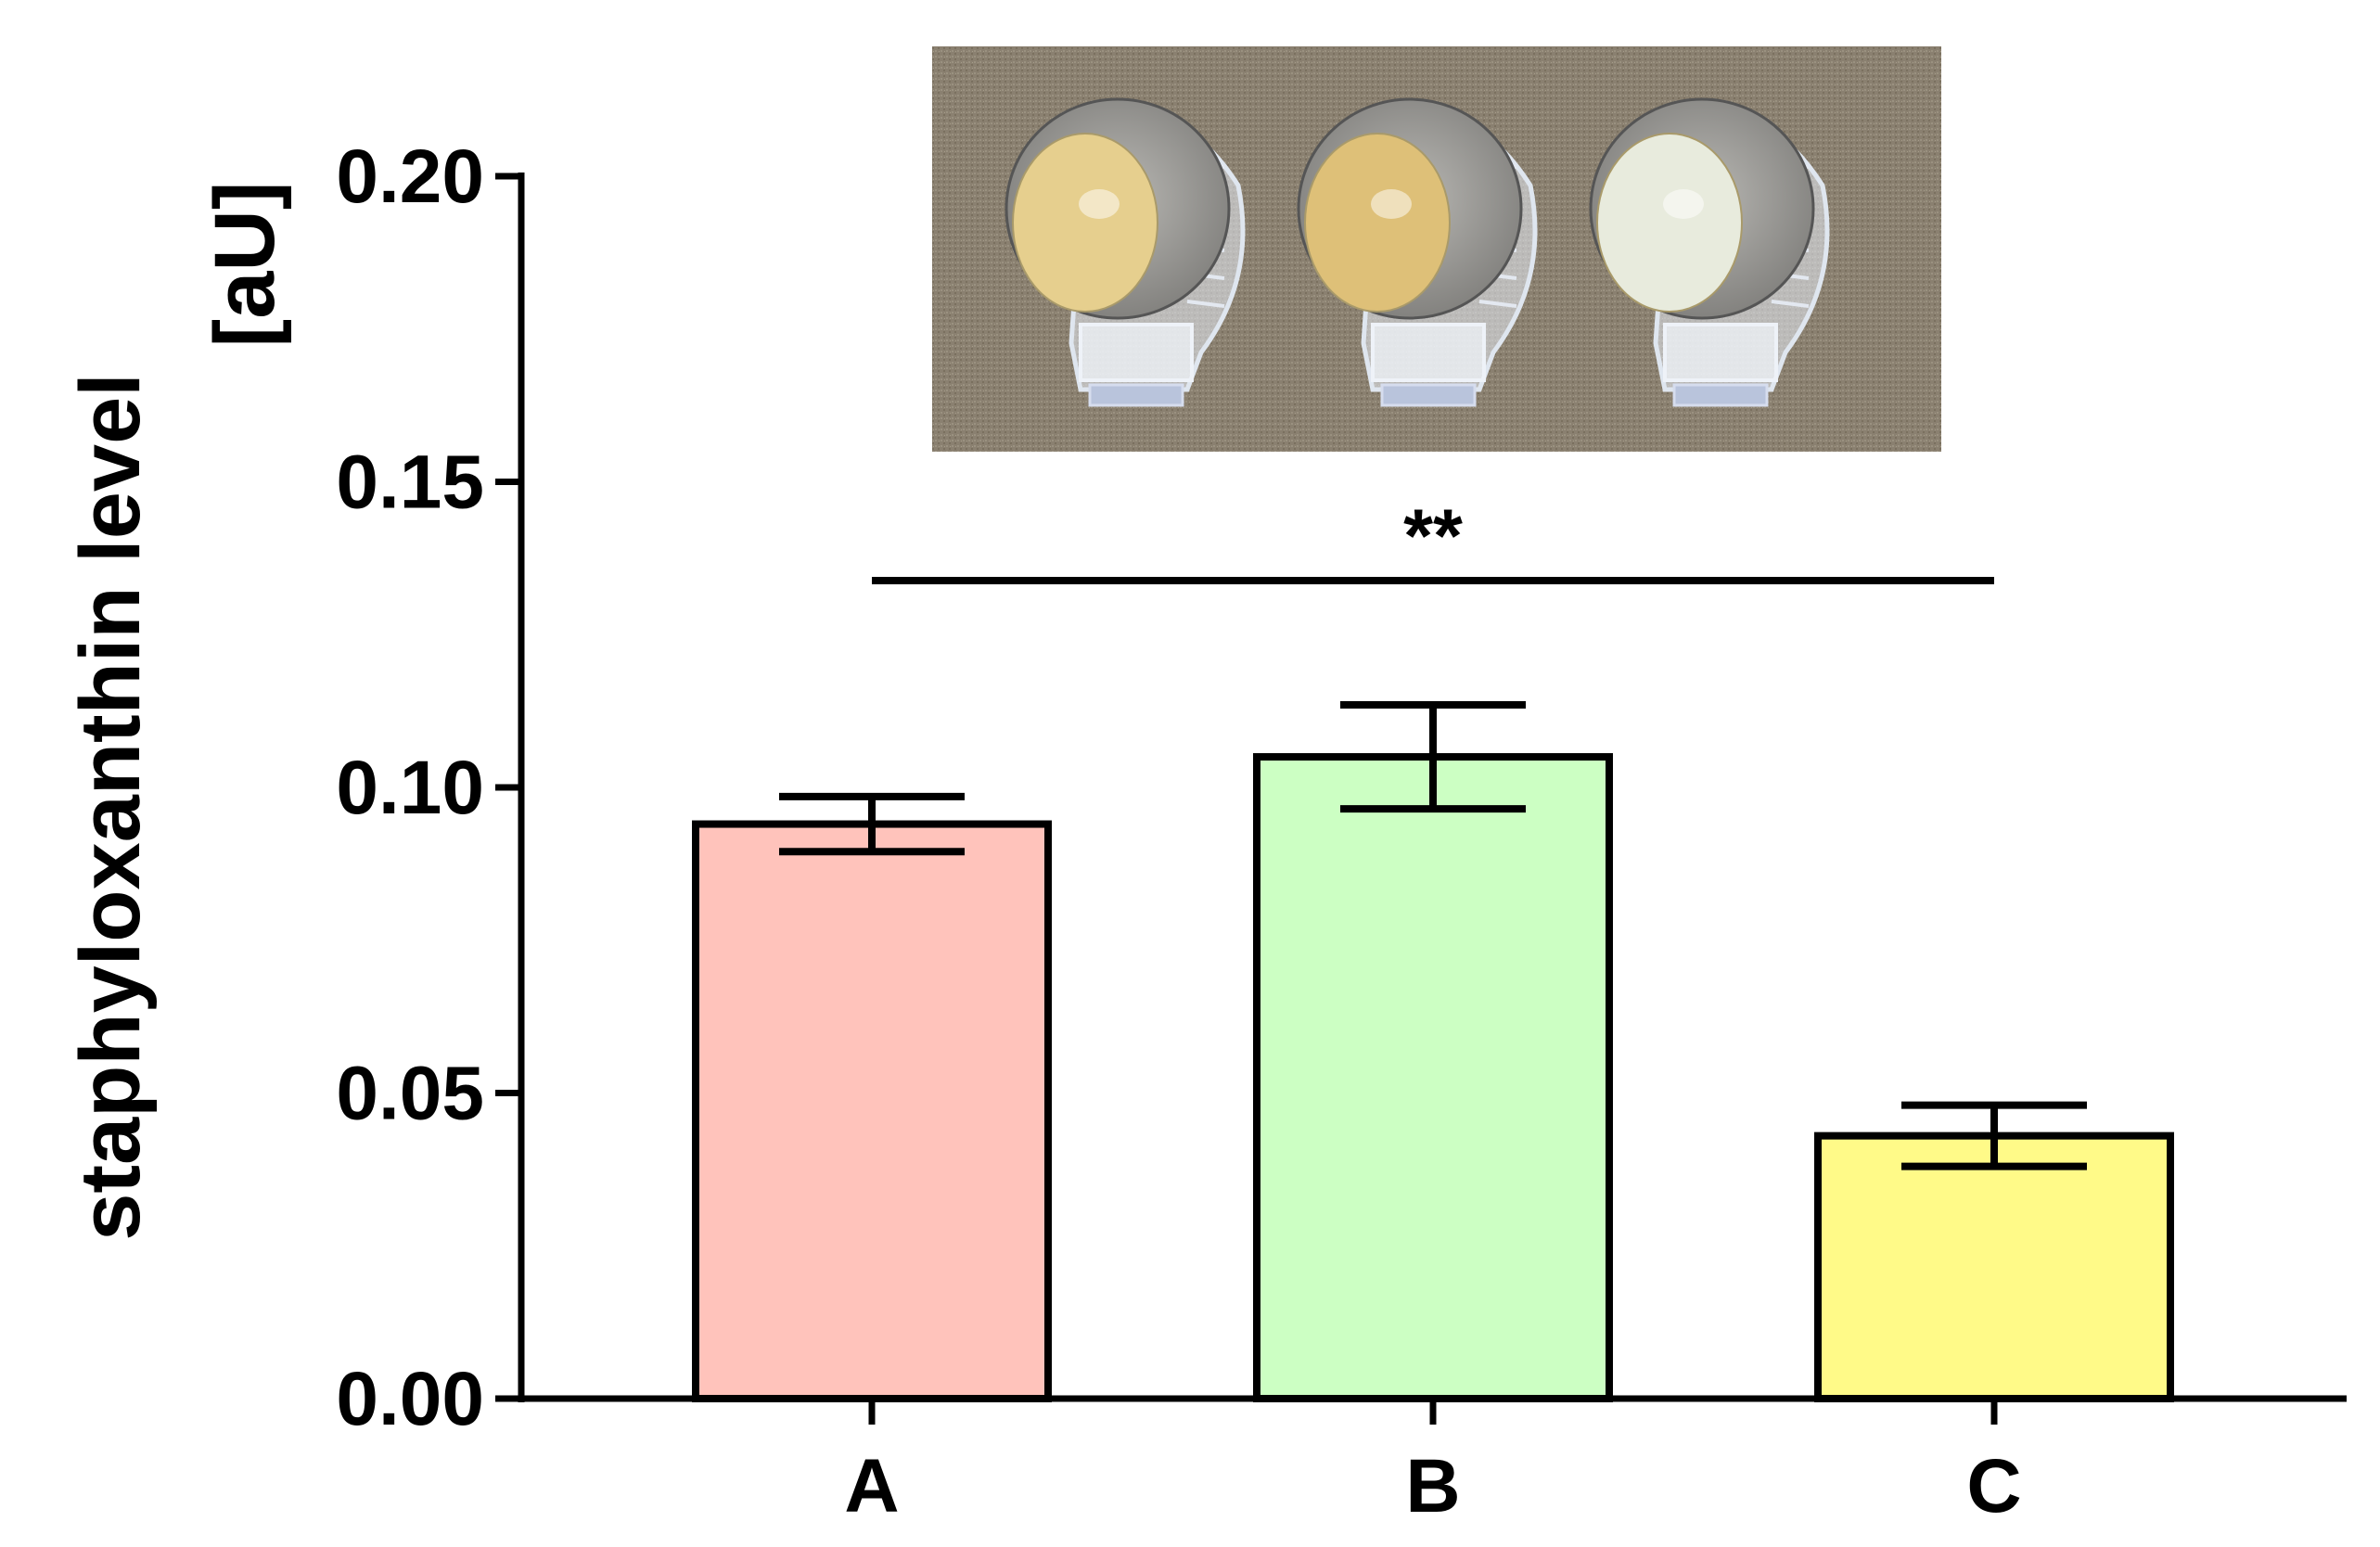  I want to click on y-tick-label: 0.20, so click(410, 176).